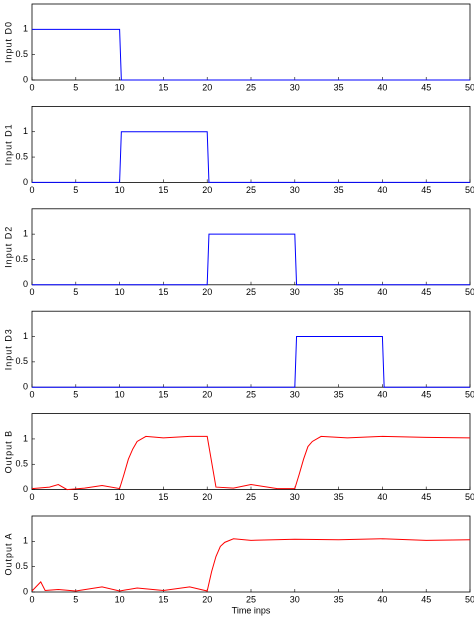 This screenshot has width=474, height=623. Describe the element at coordinates (8, 452) in the screenshot. I see `y-axis-label: Output B` at that location.